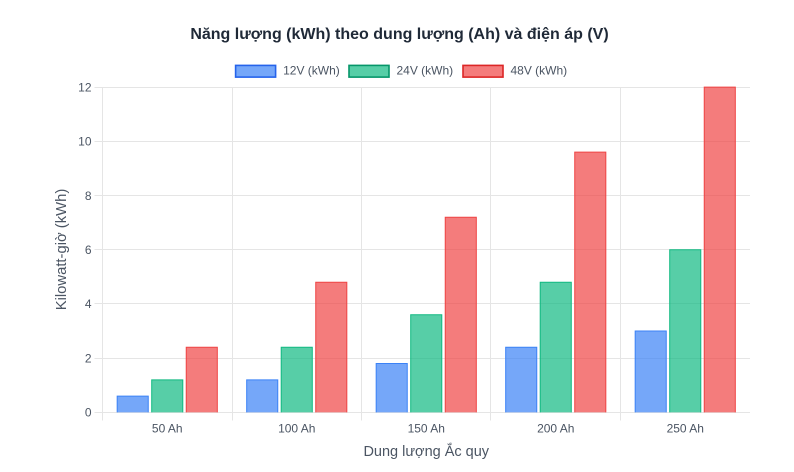 The image size is (794, 472). What do you see at coordinates (539, 71) in the screenshot?
I see `svg-text: 48V (kWh)` at bounding box center [539, 71].